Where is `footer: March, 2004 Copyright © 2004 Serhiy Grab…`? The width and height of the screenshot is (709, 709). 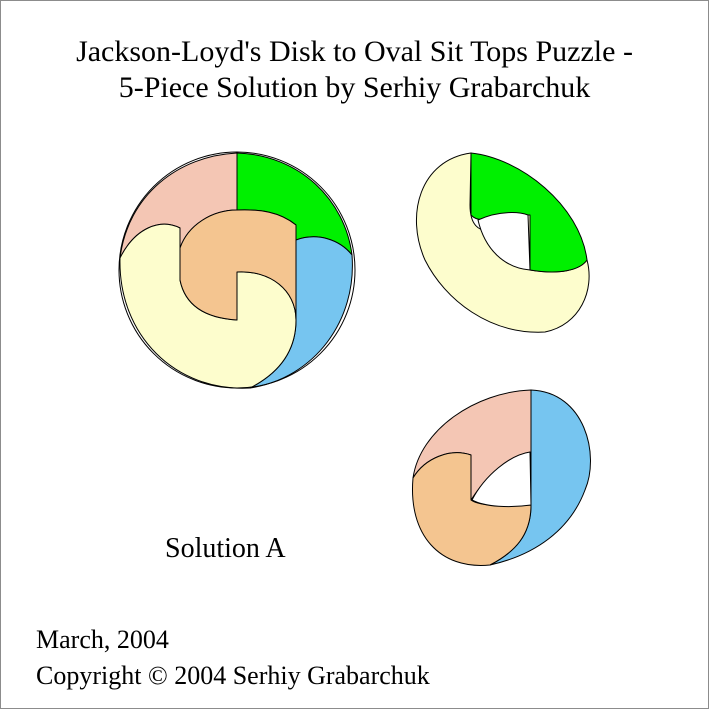
footer: March, 2004 Copyright © 2004 Serhiy Grab… is located at coordinates (233, 658).